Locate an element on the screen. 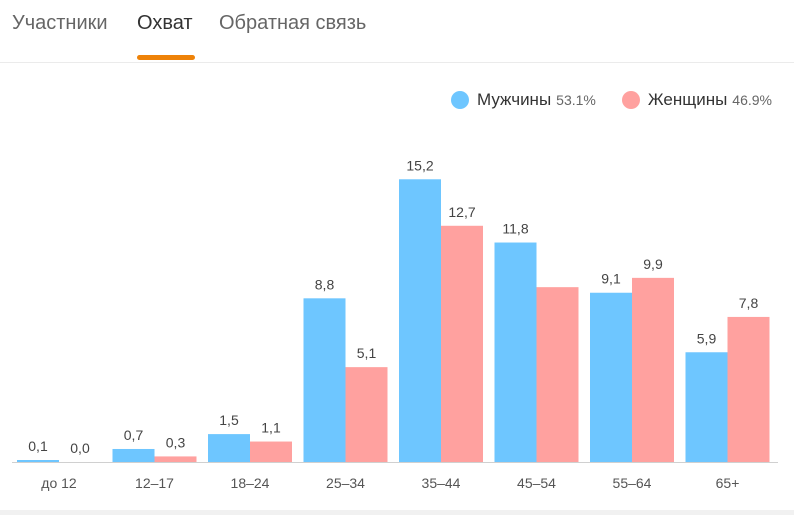  data-label-male-1: 0,7 is located at coordinates (134, 435).